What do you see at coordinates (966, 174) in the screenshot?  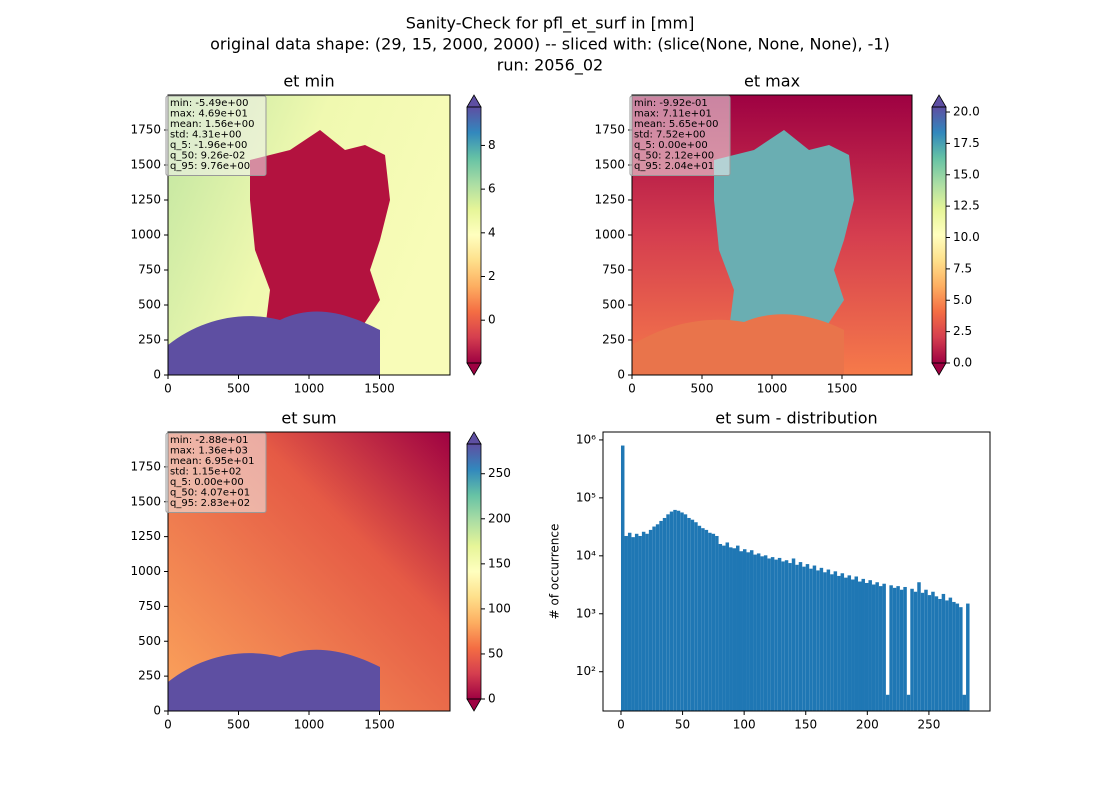 I see `colorbar-tick-label: 15.0` at bounding box center [966, 174].